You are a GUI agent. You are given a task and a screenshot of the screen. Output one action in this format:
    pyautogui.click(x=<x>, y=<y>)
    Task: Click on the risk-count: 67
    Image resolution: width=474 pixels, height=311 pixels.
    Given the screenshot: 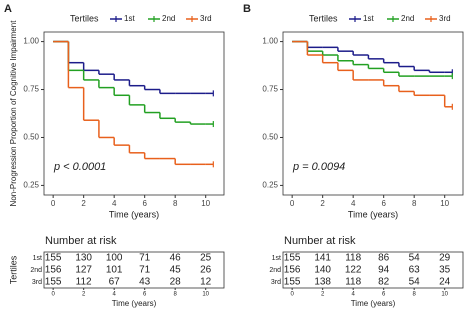 What is the action you would take?
    pyautogui.click(x=115, y=282)
    